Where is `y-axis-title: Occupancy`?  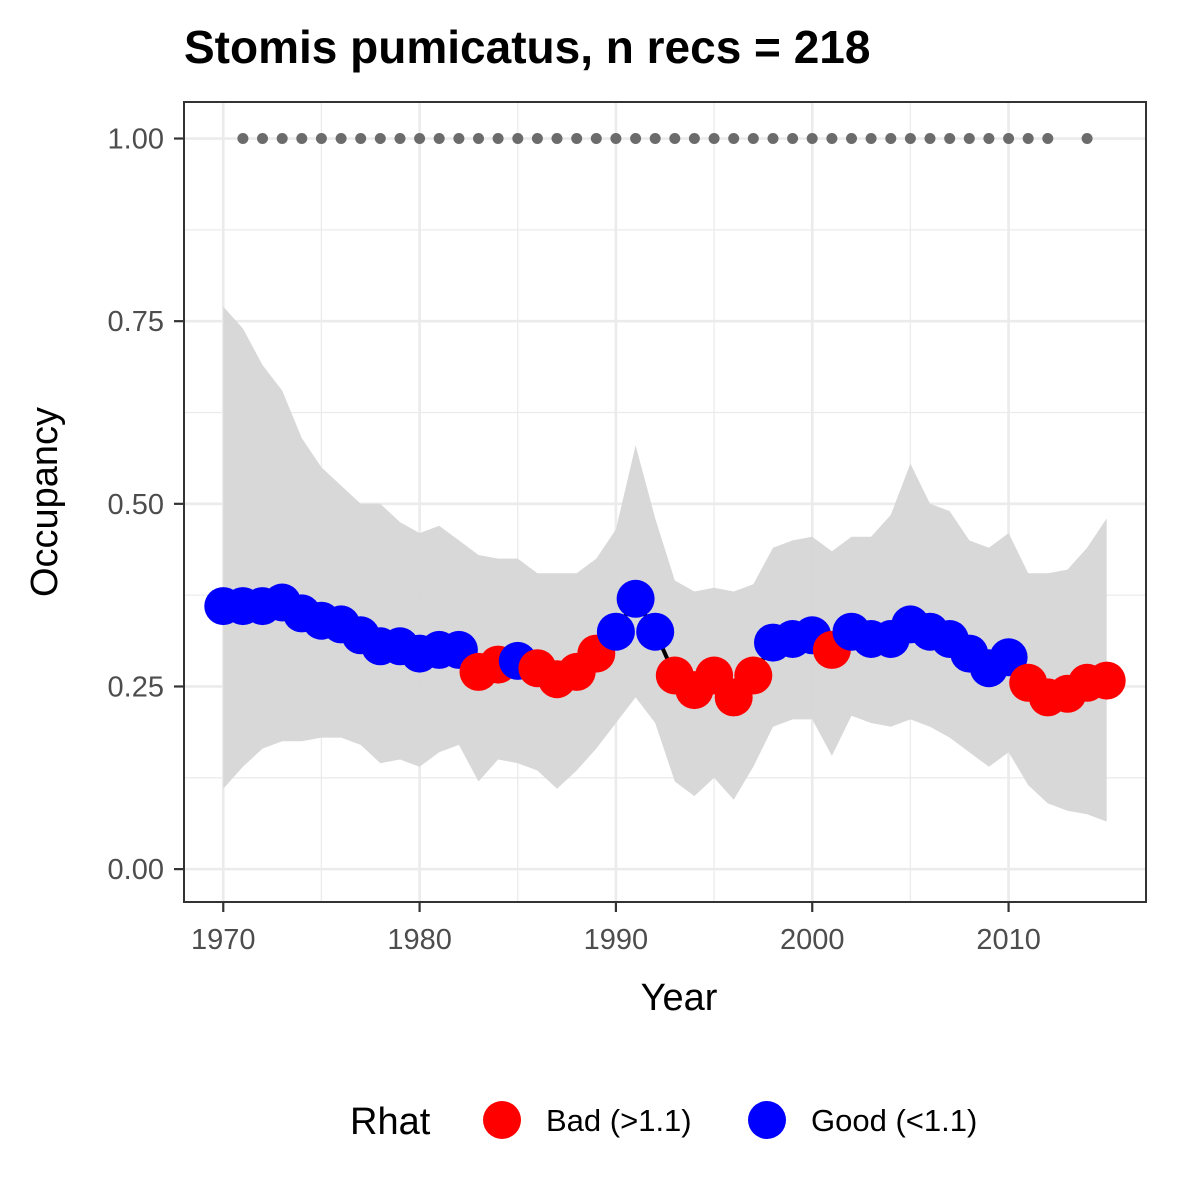 y-axis-title: Occupancy is located at coordinates (45, 502).